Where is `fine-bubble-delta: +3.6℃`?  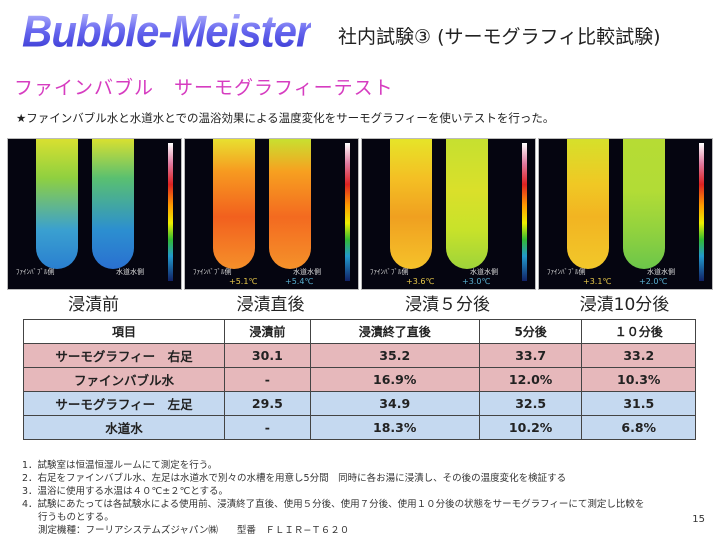
fine-bubble-delta: +3.6℃ is located at coordinates (420, 281).